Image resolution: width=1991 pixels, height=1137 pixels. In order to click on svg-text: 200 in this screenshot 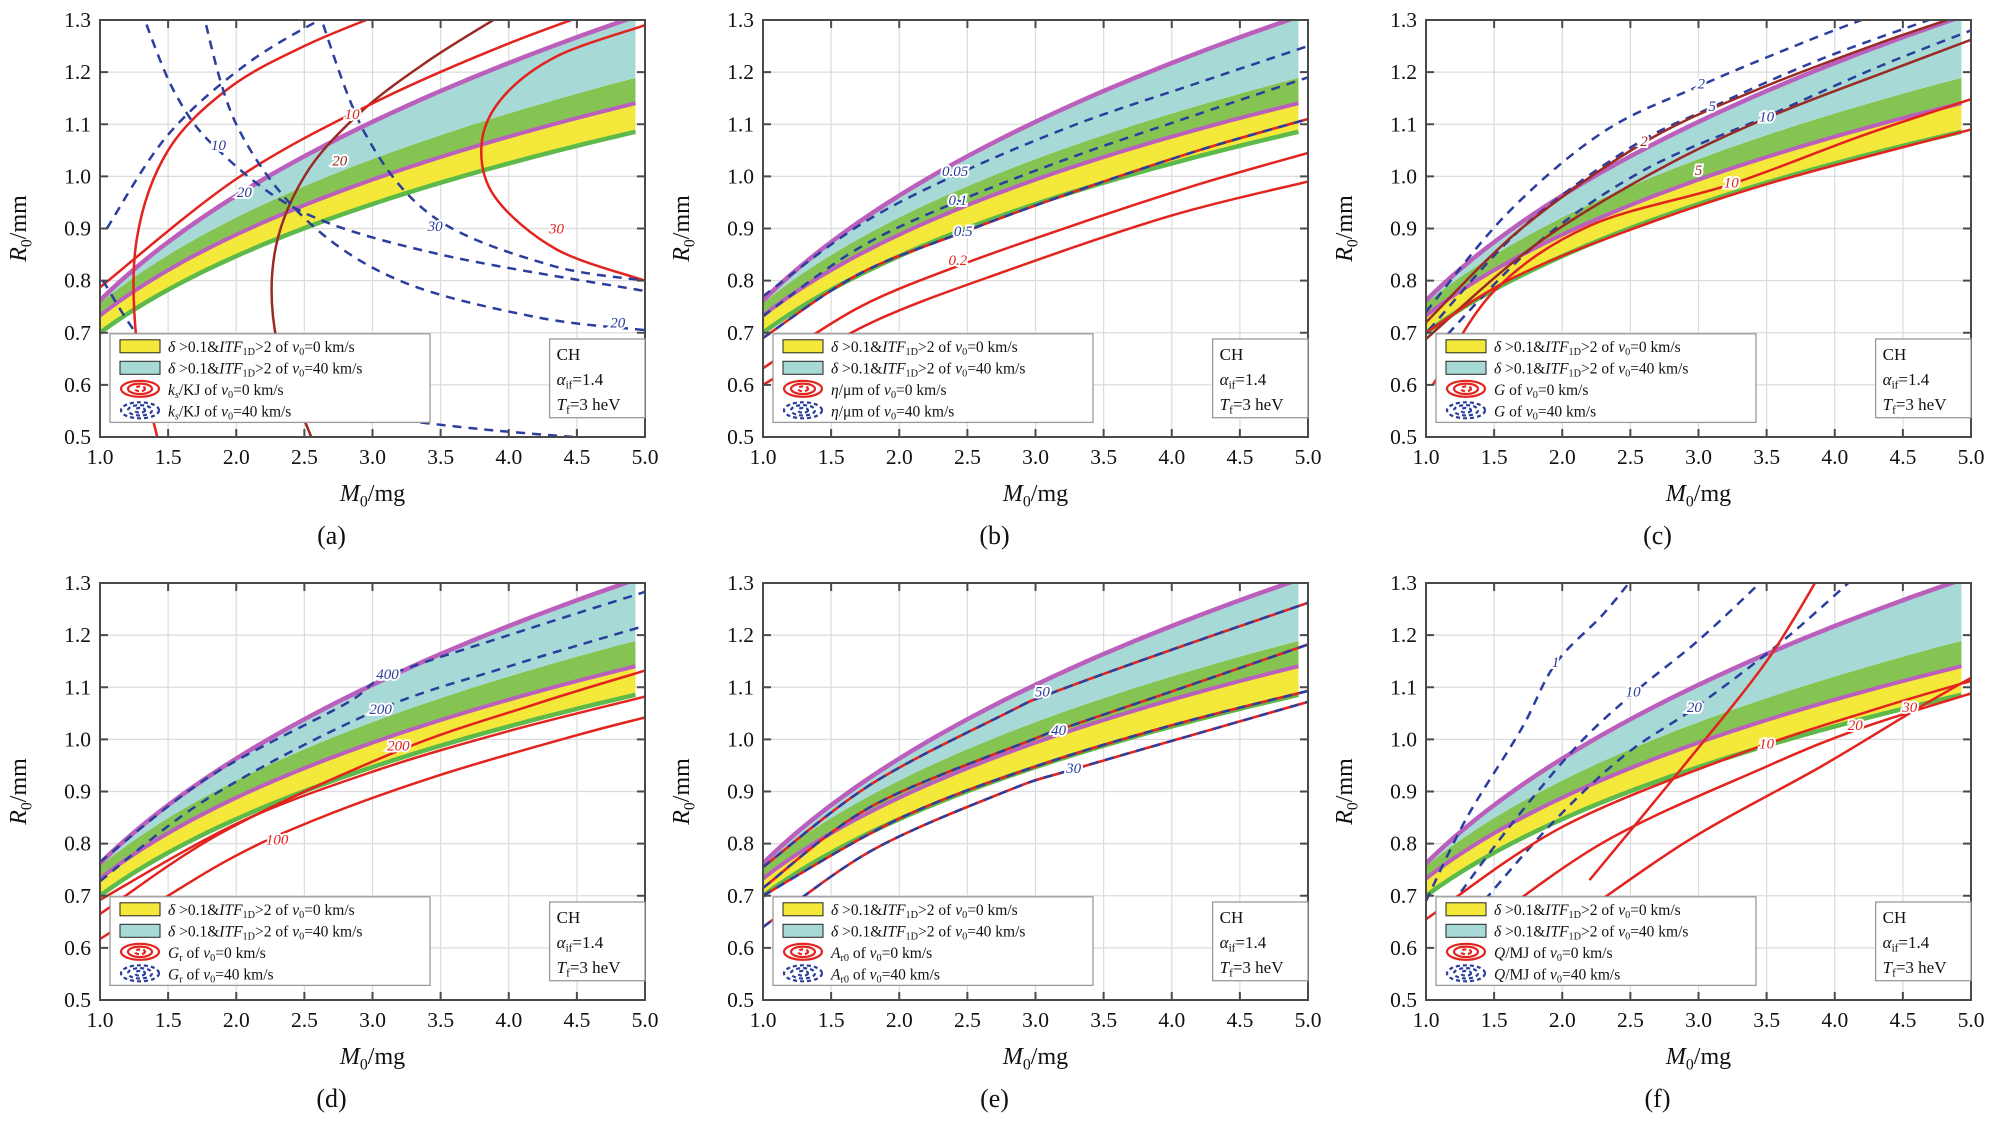, I will do `click(398, 747)`.